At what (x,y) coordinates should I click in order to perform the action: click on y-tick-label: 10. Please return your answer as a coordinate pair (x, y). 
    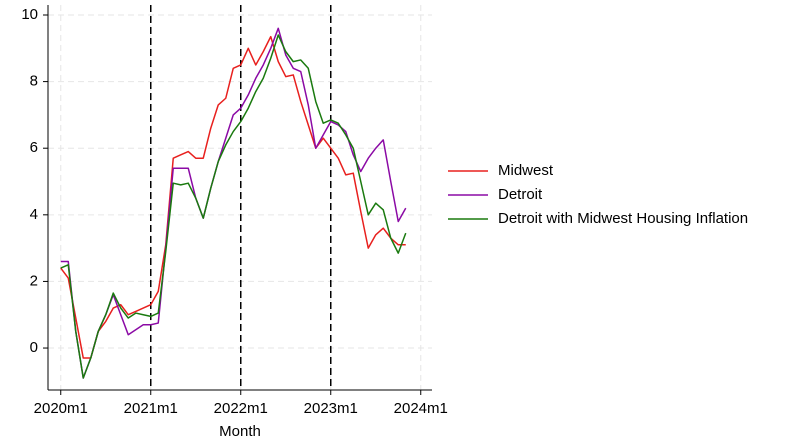
    Looking at the image, I should click on (29, 14).